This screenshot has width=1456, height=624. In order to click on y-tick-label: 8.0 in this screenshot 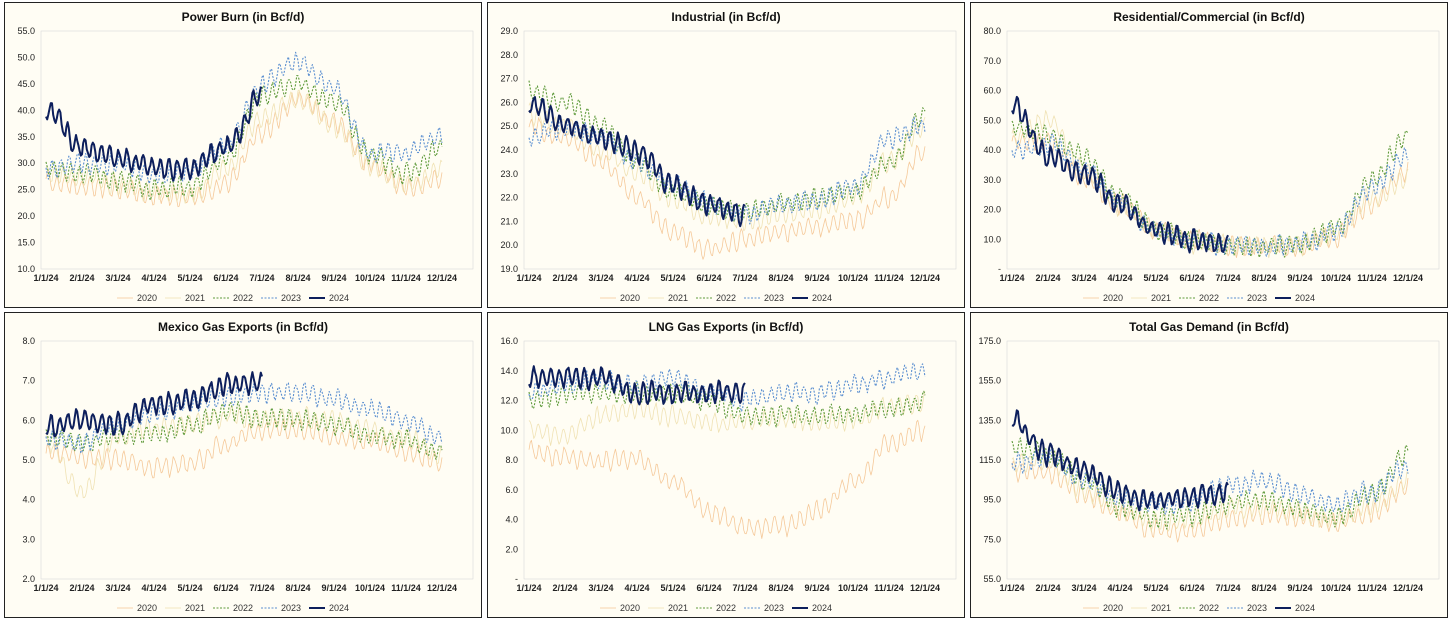, I will do `click(511, 460)`.